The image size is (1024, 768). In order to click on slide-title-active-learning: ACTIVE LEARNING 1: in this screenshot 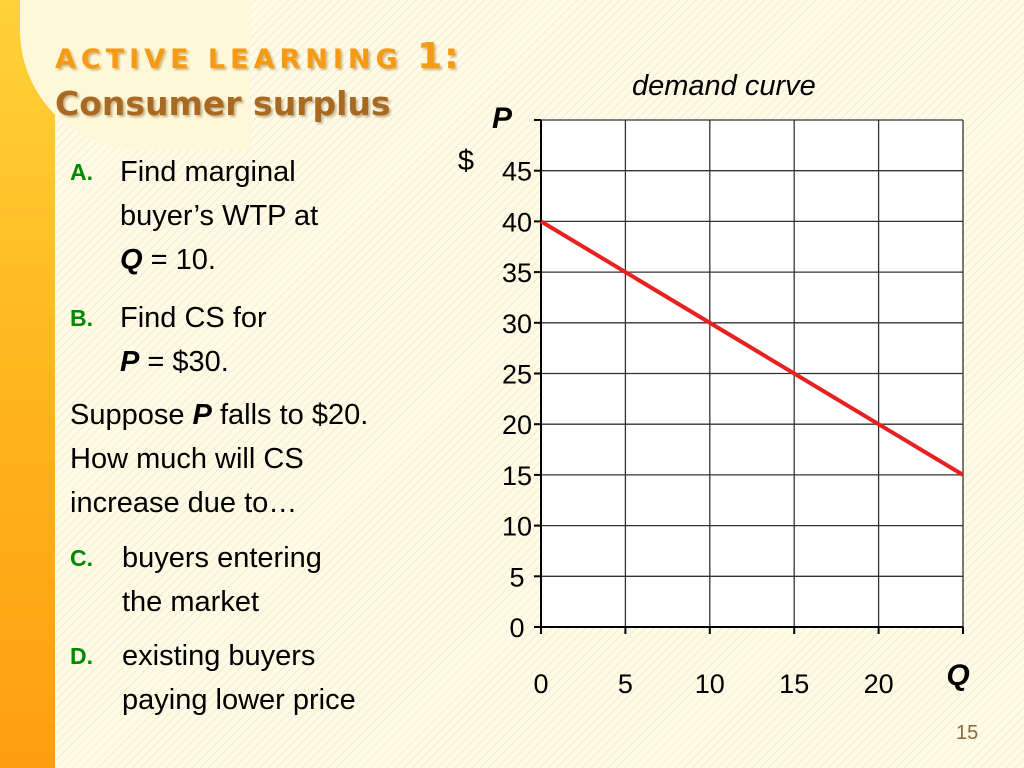, I will do `click(258, 56)`.